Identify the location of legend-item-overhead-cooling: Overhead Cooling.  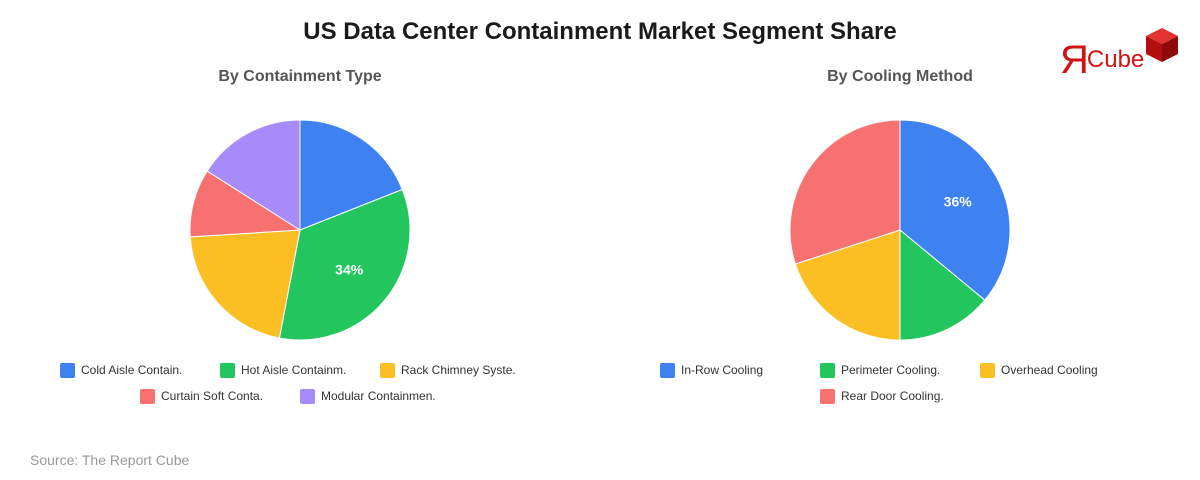
(1039, 370).